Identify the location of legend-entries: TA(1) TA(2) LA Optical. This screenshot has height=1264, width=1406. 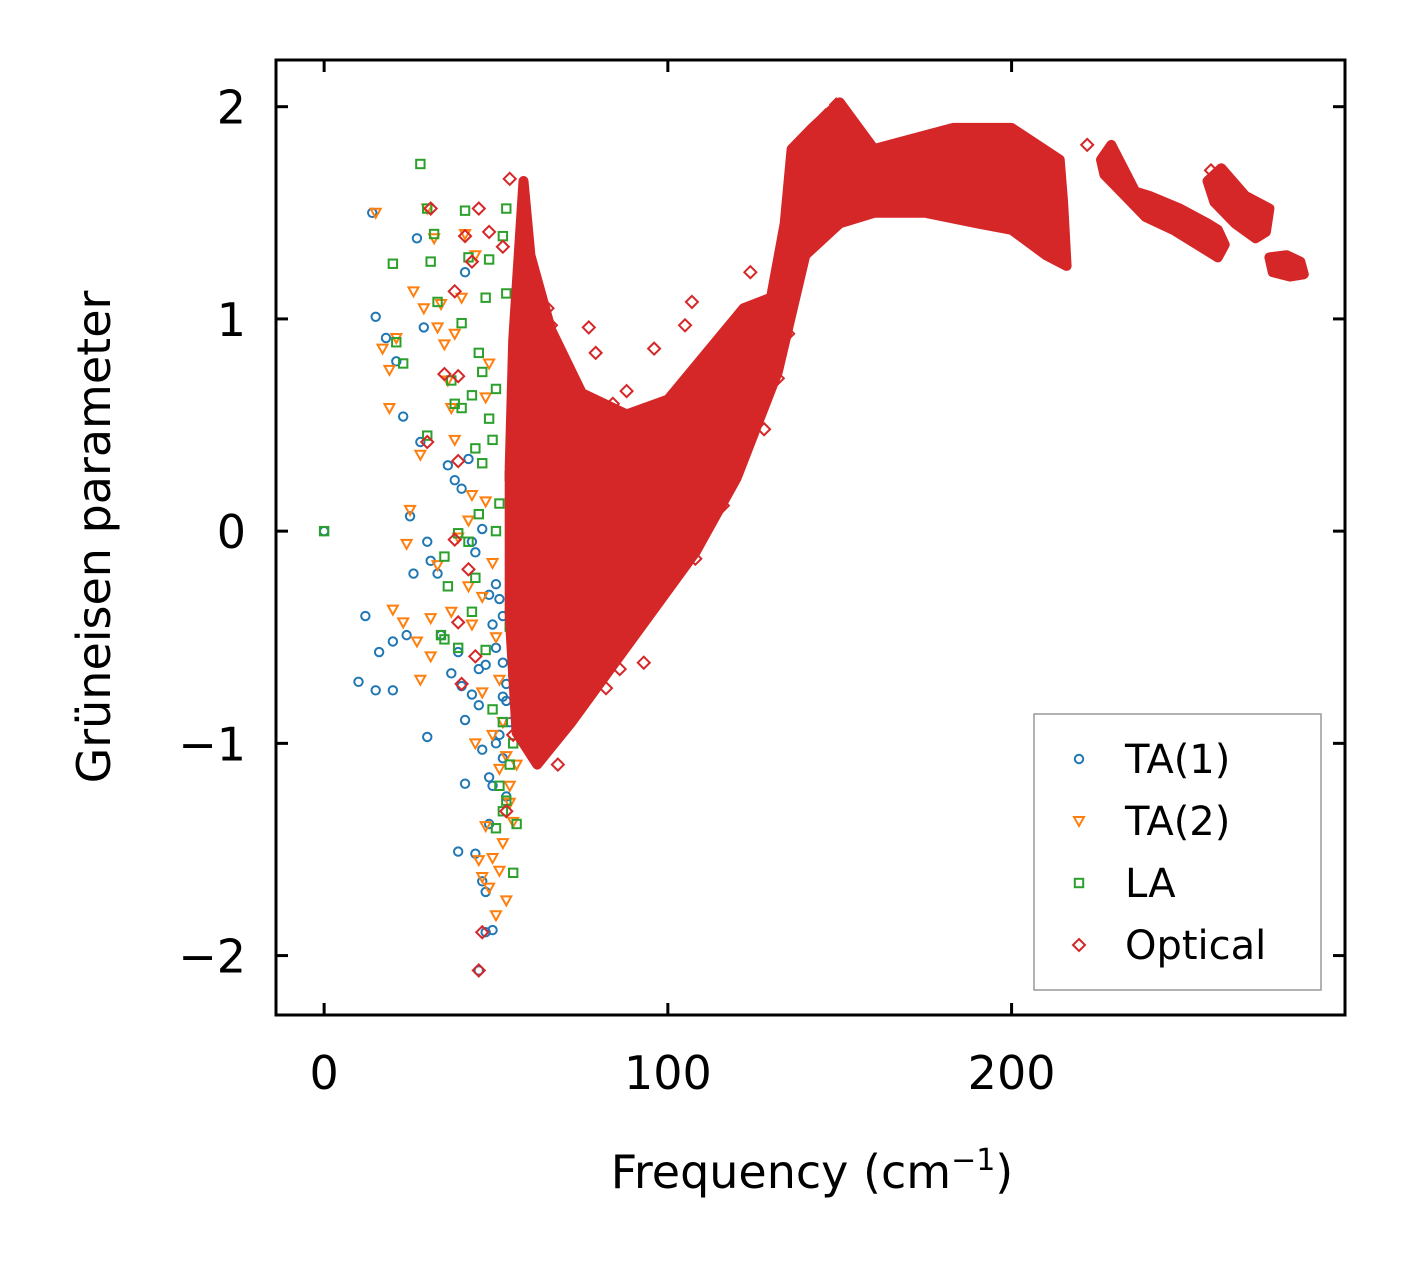
(1168, 853).